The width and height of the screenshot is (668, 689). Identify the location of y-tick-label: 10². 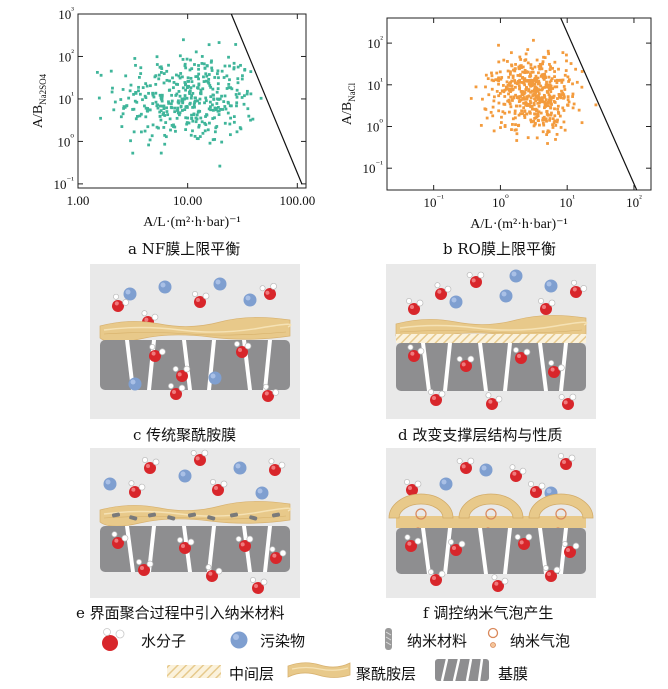
(375, 42).